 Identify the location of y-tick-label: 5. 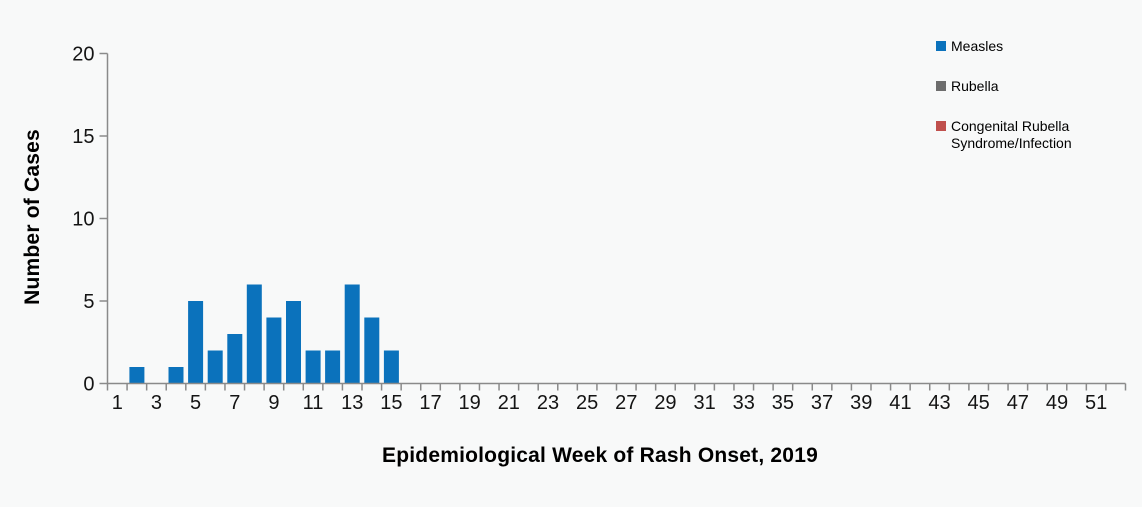
(88, 302).